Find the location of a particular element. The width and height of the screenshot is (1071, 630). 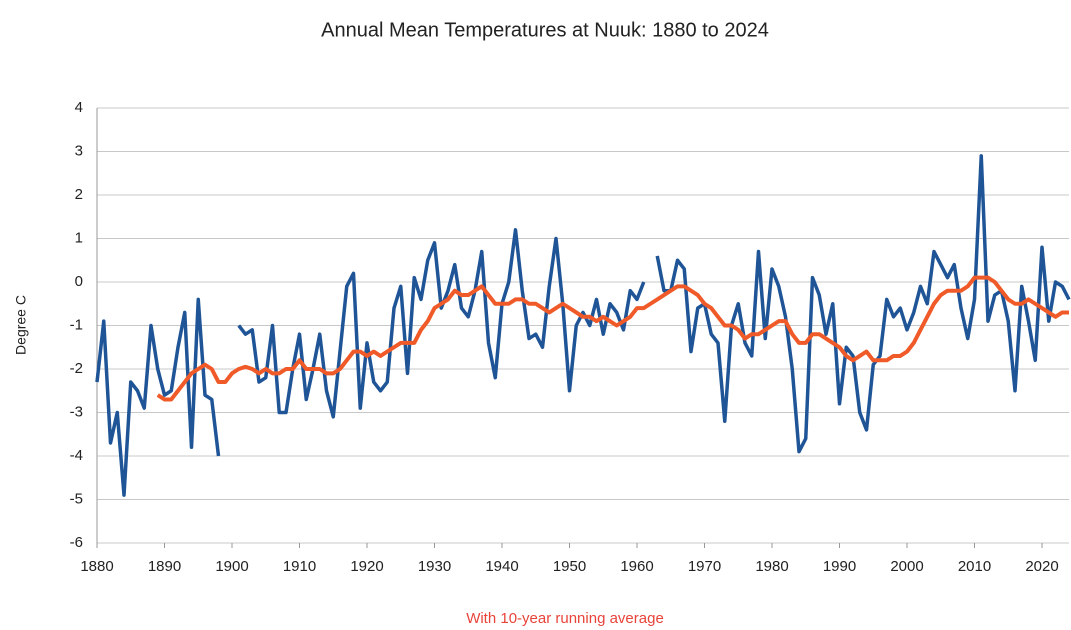

y-tick-label: 4 is located at coordinates (79, 107).